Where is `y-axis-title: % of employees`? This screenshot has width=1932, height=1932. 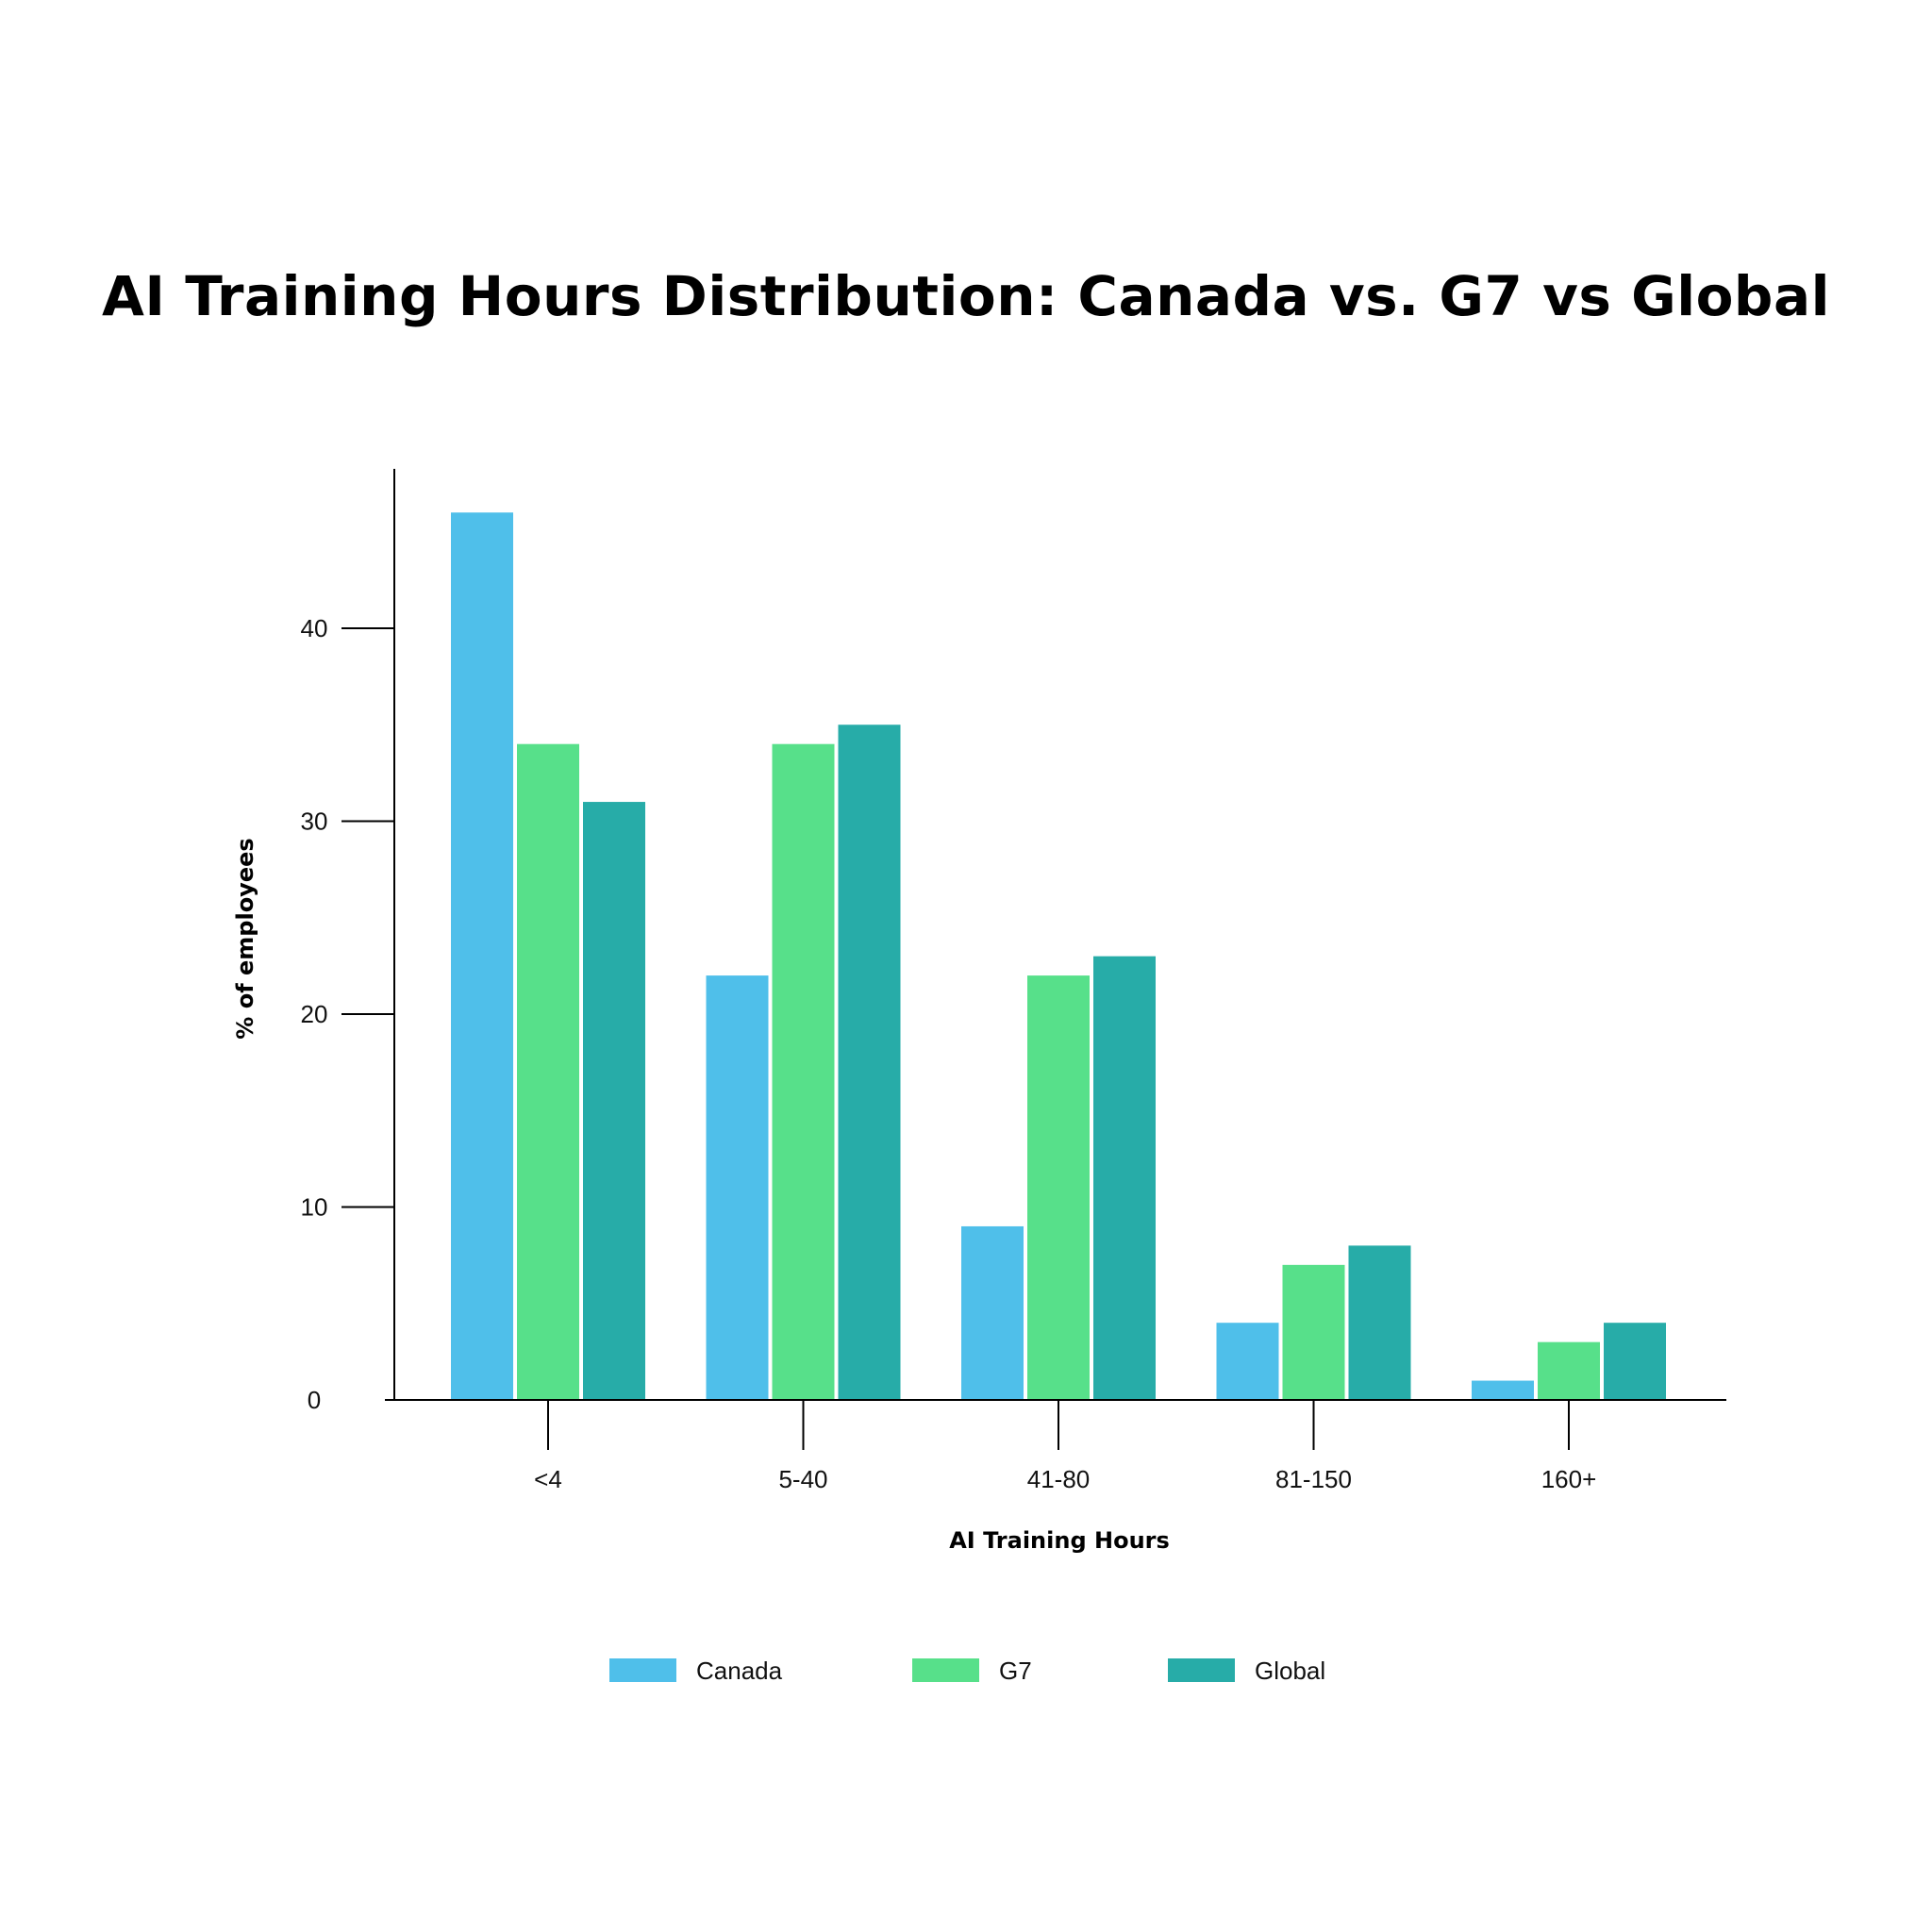
y-axis-title: % of employees is located at coordinates (245, 938).